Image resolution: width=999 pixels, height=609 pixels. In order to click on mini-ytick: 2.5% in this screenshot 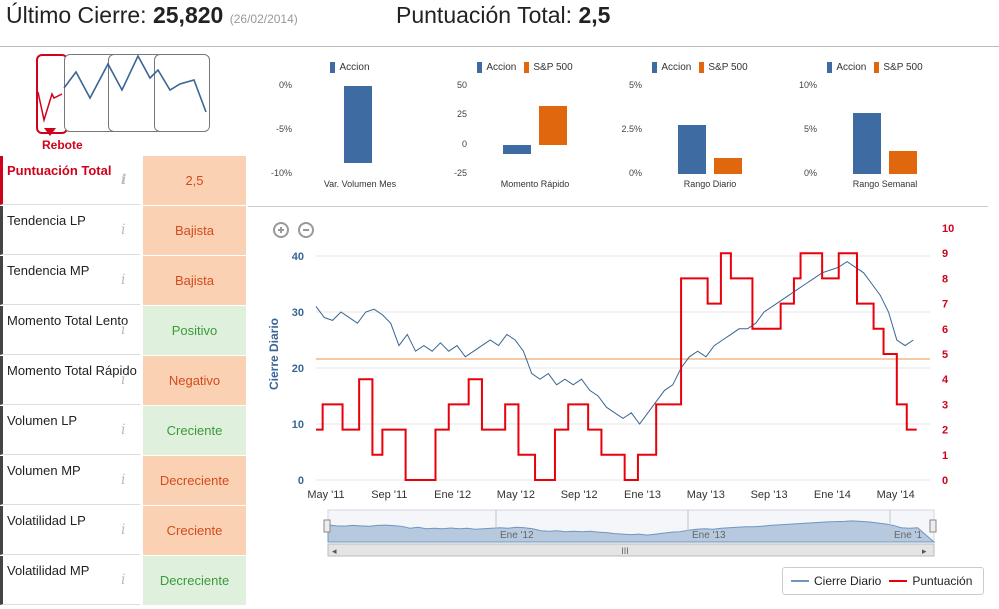, I will do `click(631, 129)`.